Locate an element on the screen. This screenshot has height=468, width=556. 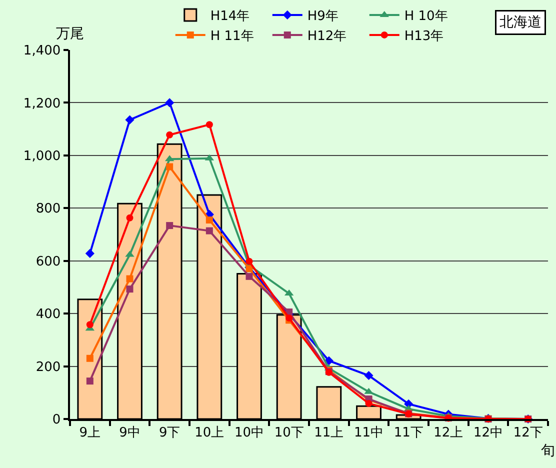
x-tick-label: 11中 is located at coordinates (369, 432).